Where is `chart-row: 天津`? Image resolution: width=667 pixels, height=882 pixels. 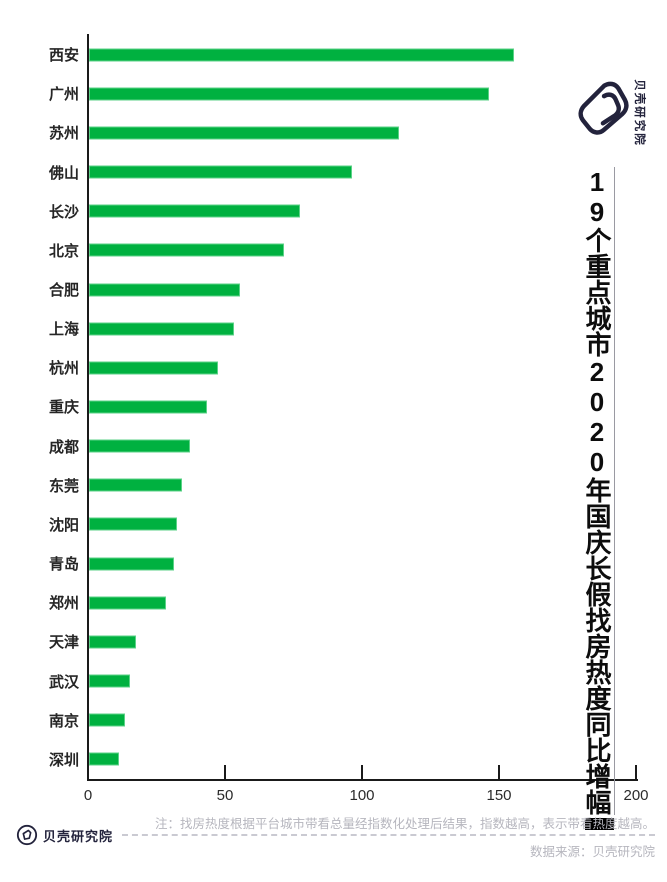 chart-row: 天津 is located at coordinates (318, 641).